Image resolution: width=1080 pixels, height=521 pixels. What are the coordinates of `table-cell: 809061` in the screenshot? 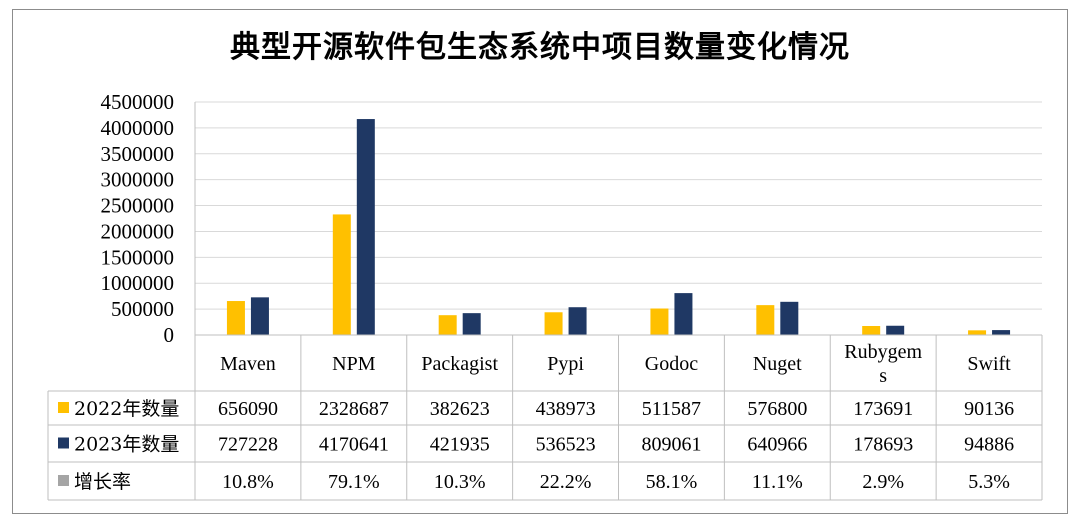 It's located at (671, 445).